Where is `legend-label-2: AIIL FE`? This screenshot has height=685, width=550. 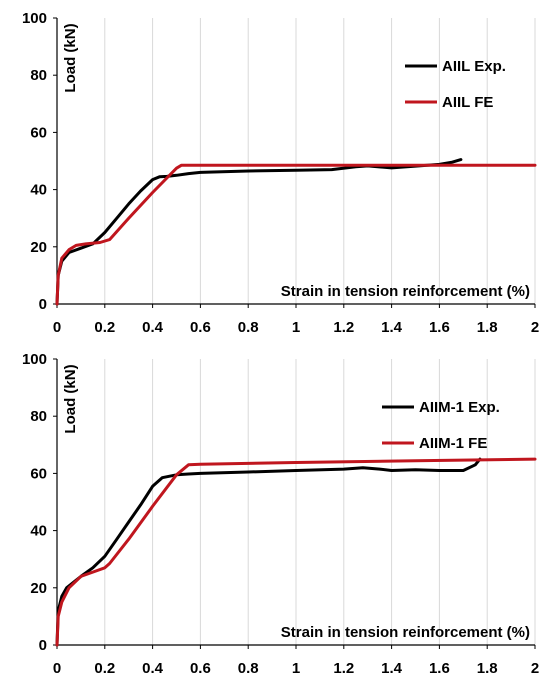
legend-label-2: AIIL FE is located at coordinates (467, 102).